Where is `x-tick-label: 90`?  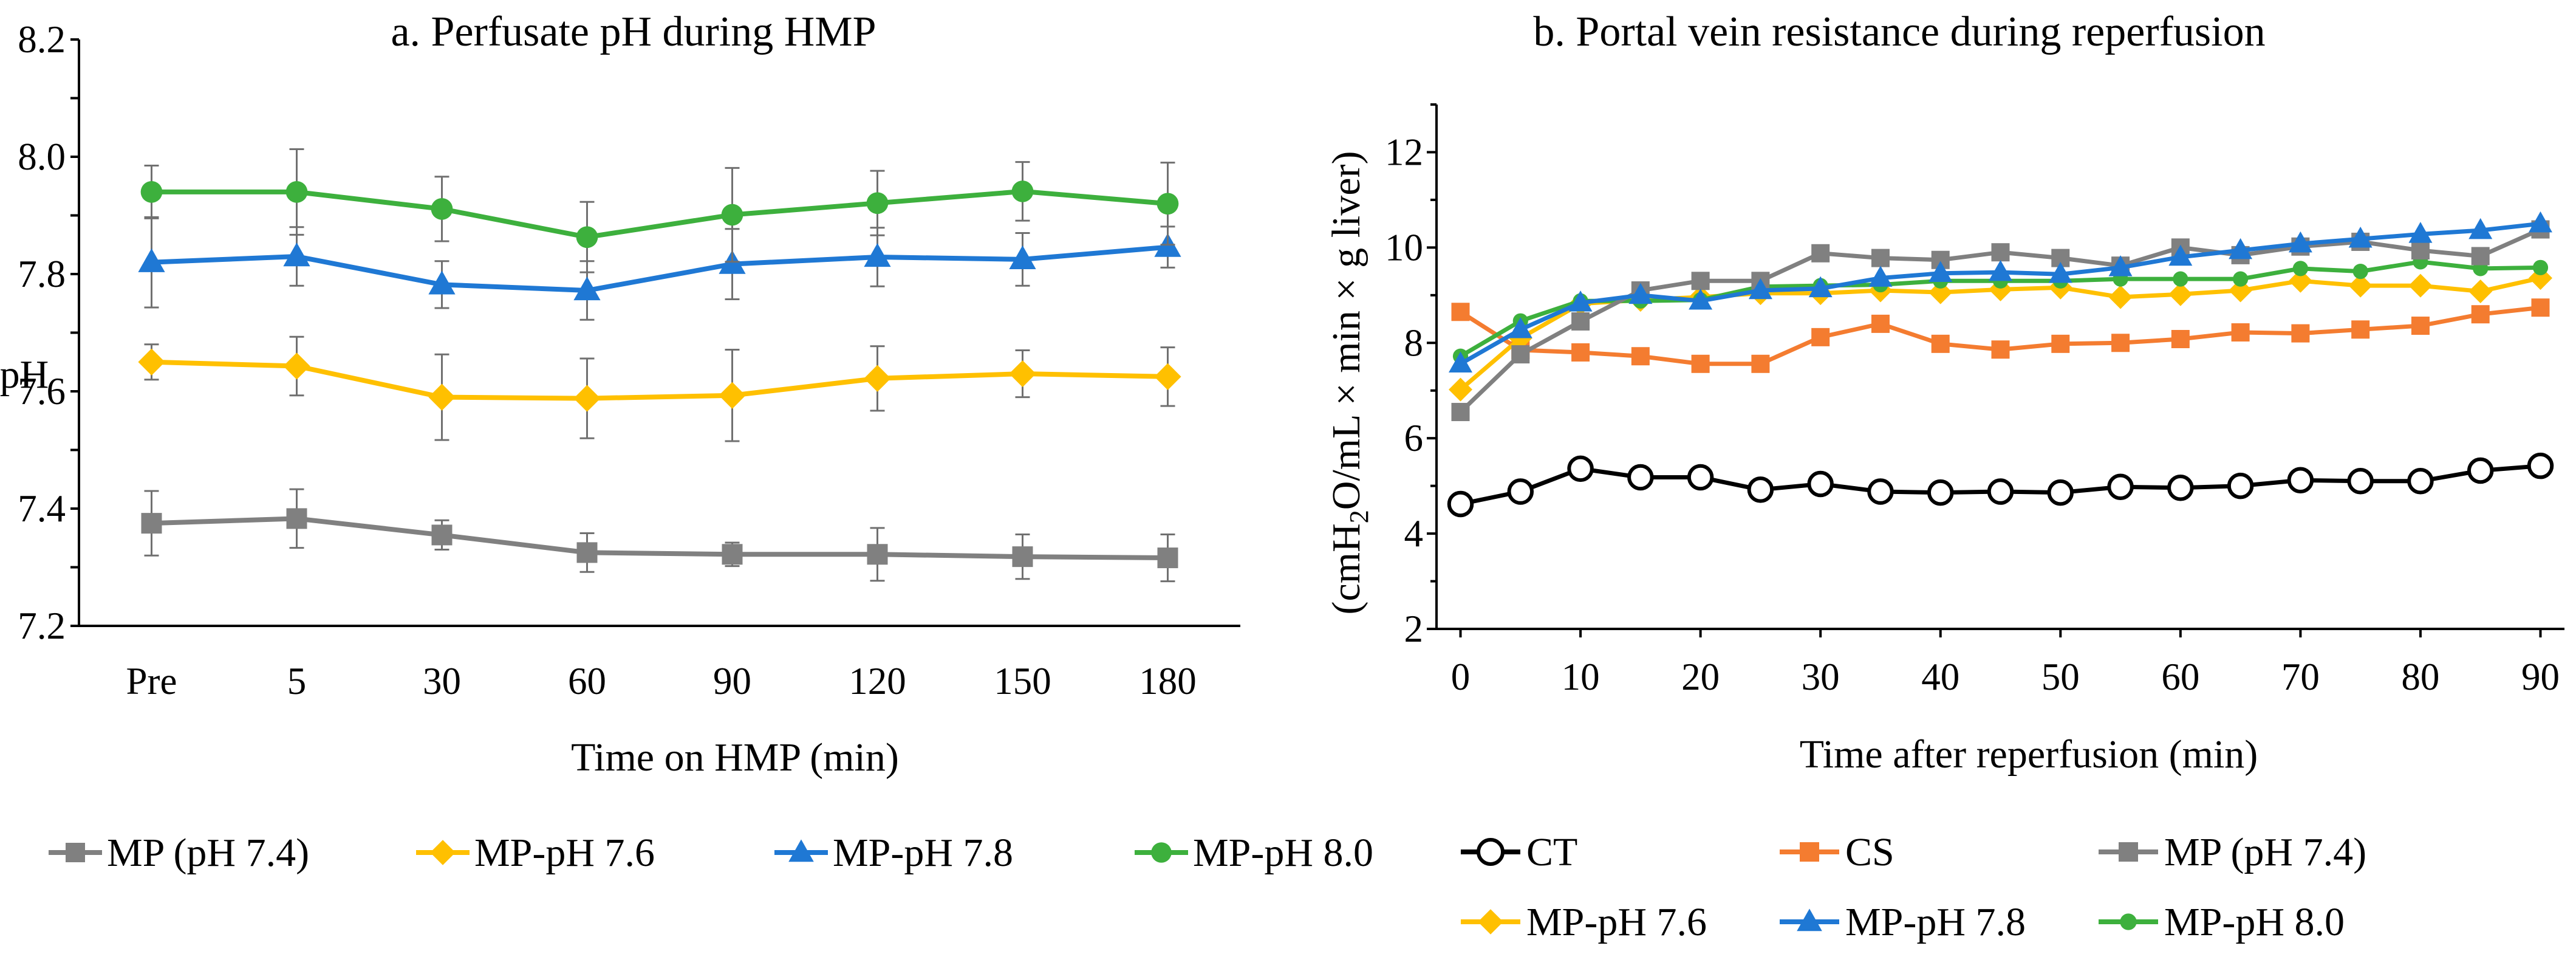
x-tick-label: 90 is located at coordinates (2540, 677).